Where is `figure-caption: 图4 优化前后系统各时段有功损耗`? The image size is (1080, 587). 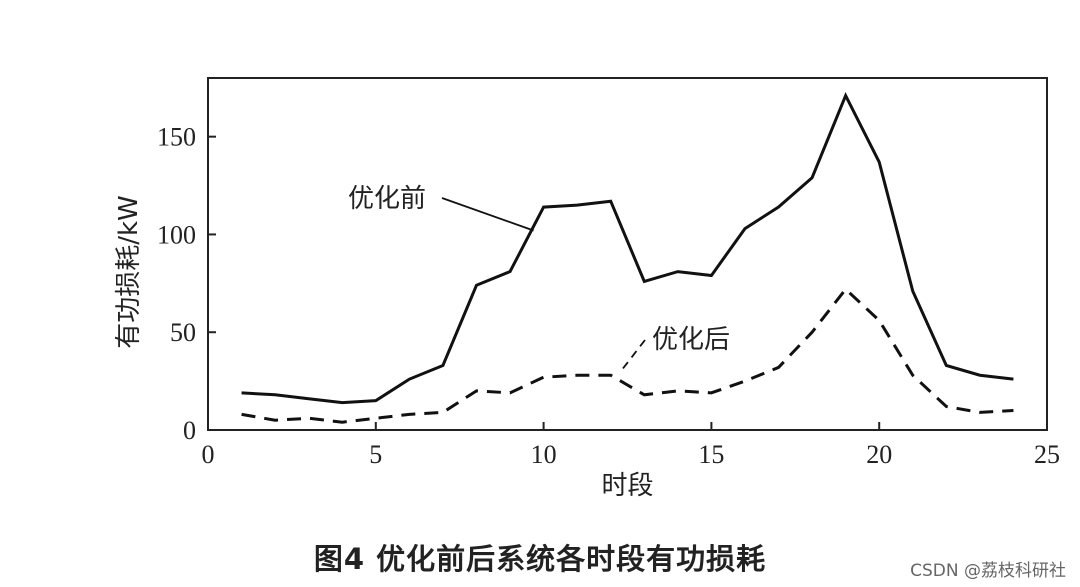 figure-caption: 图4 优化前后系统各时段有功损耗 is located at coordinates (540, 559).